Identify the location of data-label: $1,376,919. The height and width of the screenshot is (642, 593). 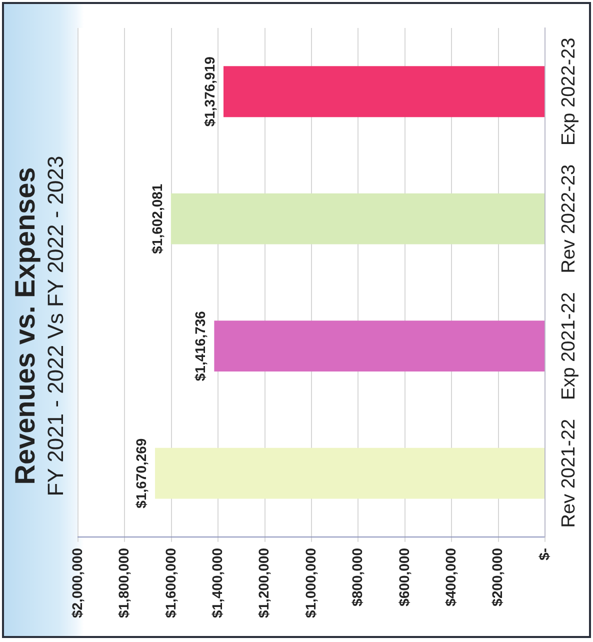
(209, 91).